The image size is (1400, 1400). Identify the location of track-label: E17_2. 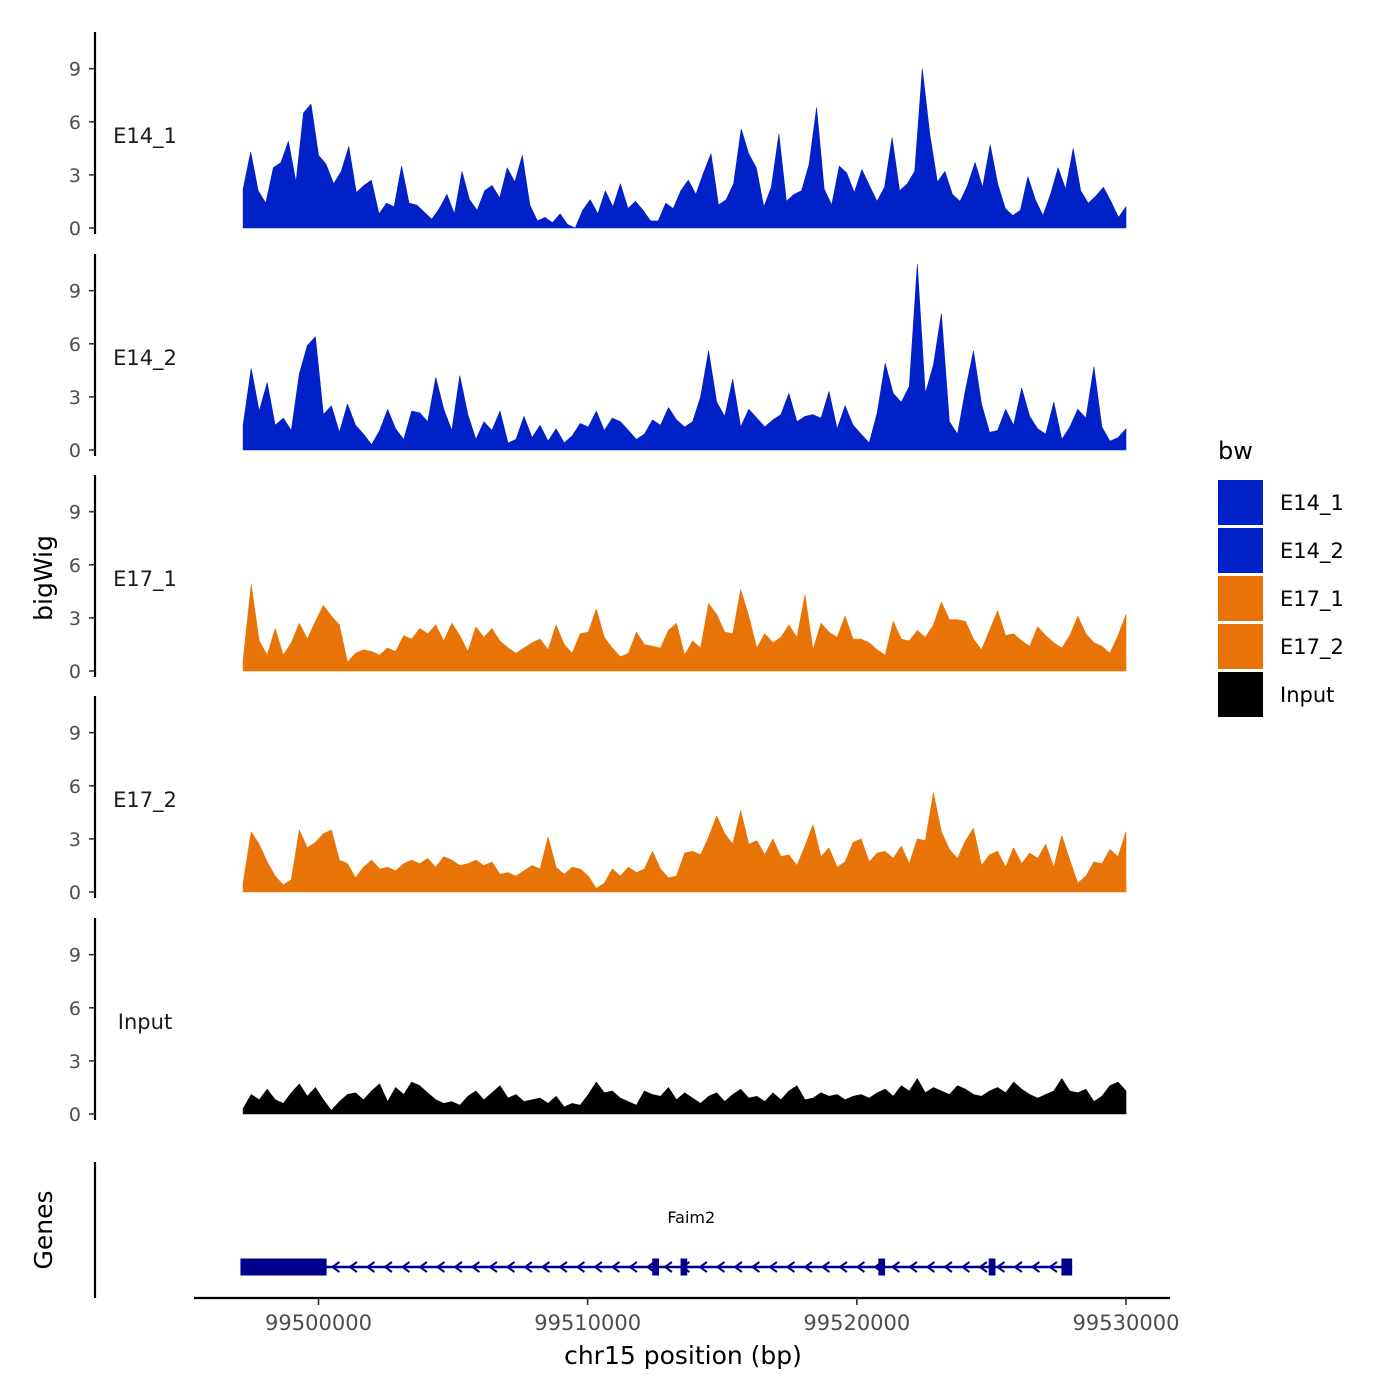
(145, 800).